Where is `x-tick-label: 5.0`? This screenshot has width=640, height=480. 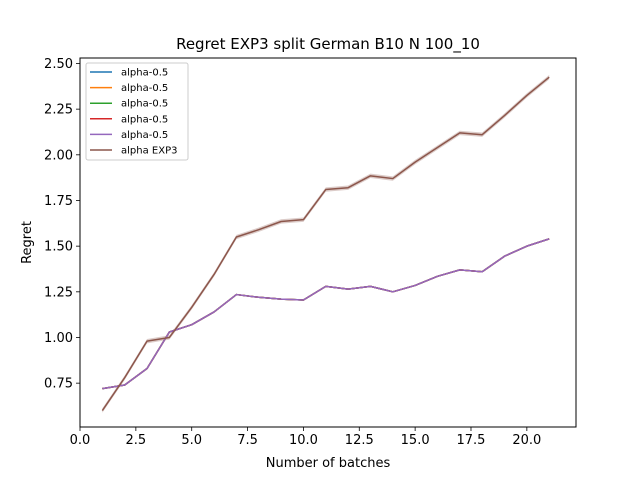
x-tick-label: 5.0 is located at coordinates (191, 440).